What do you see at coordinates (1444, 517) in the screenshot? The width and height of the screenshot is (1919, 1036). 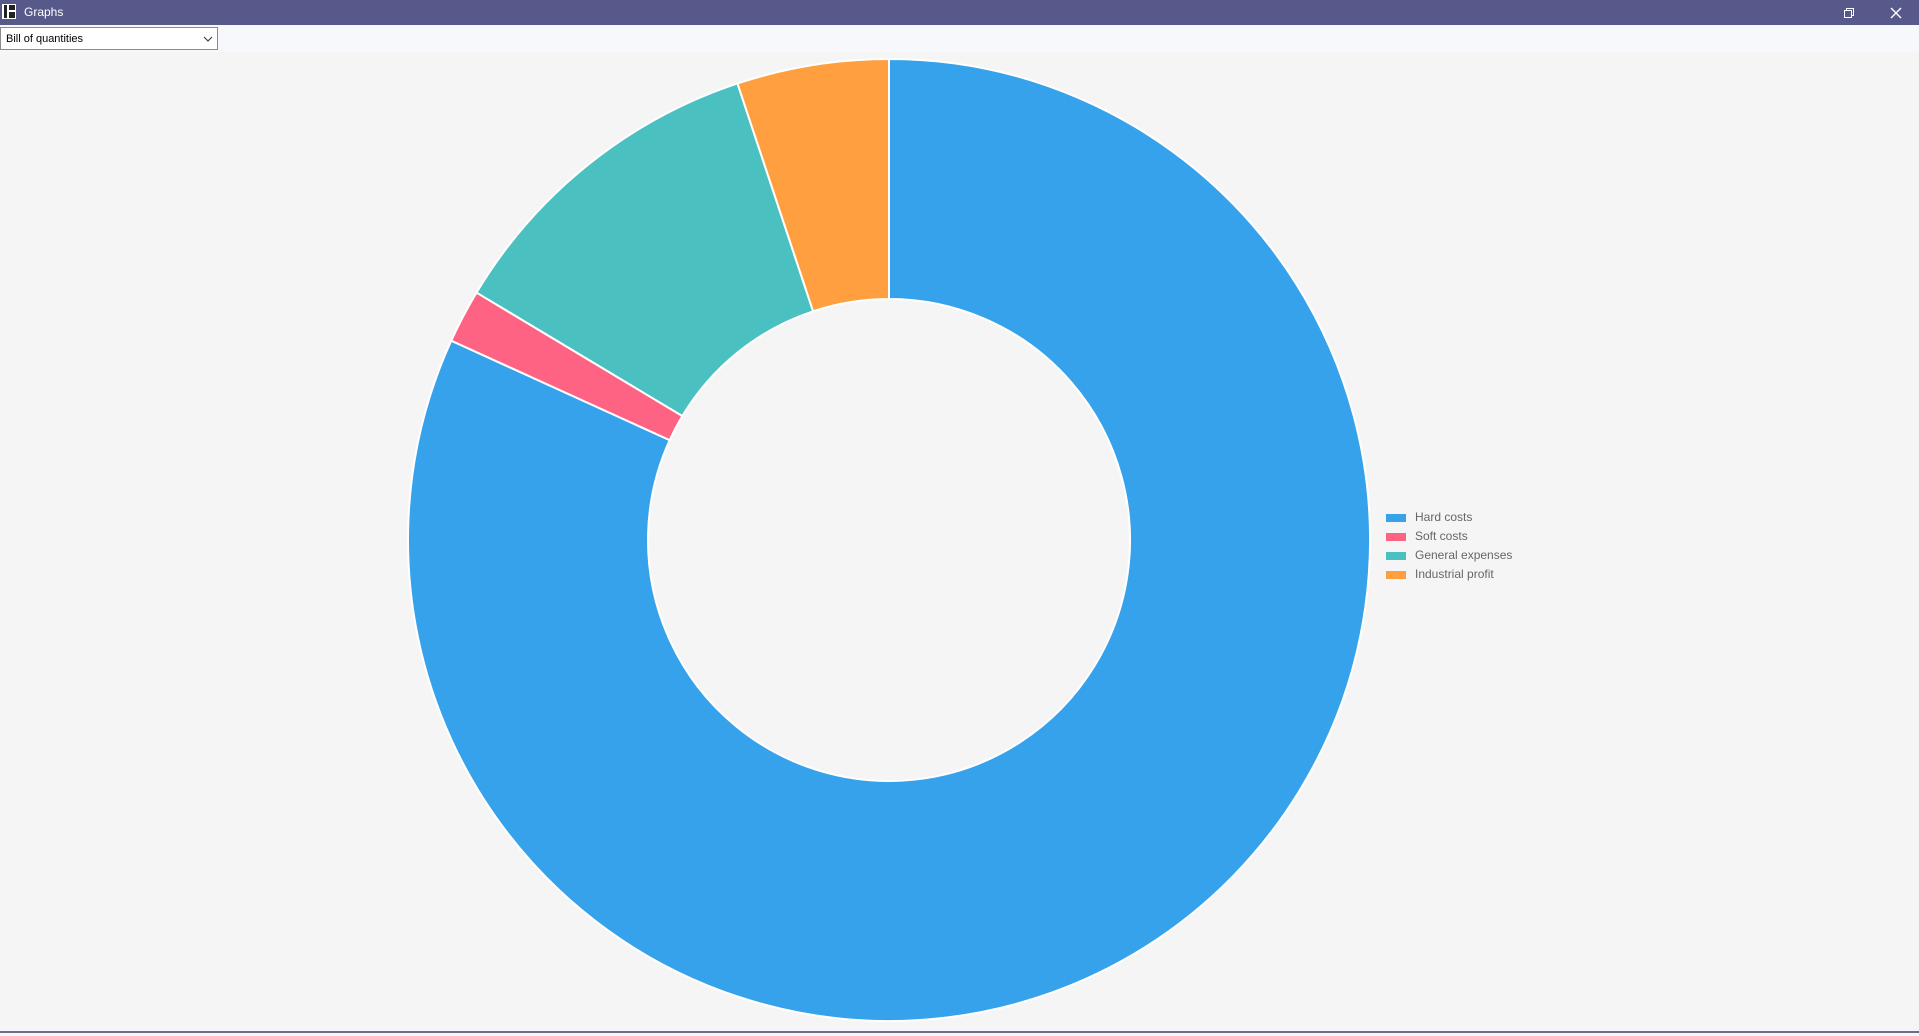 I see `legend-label: Hard costs` at bounding box center [1444, 517].